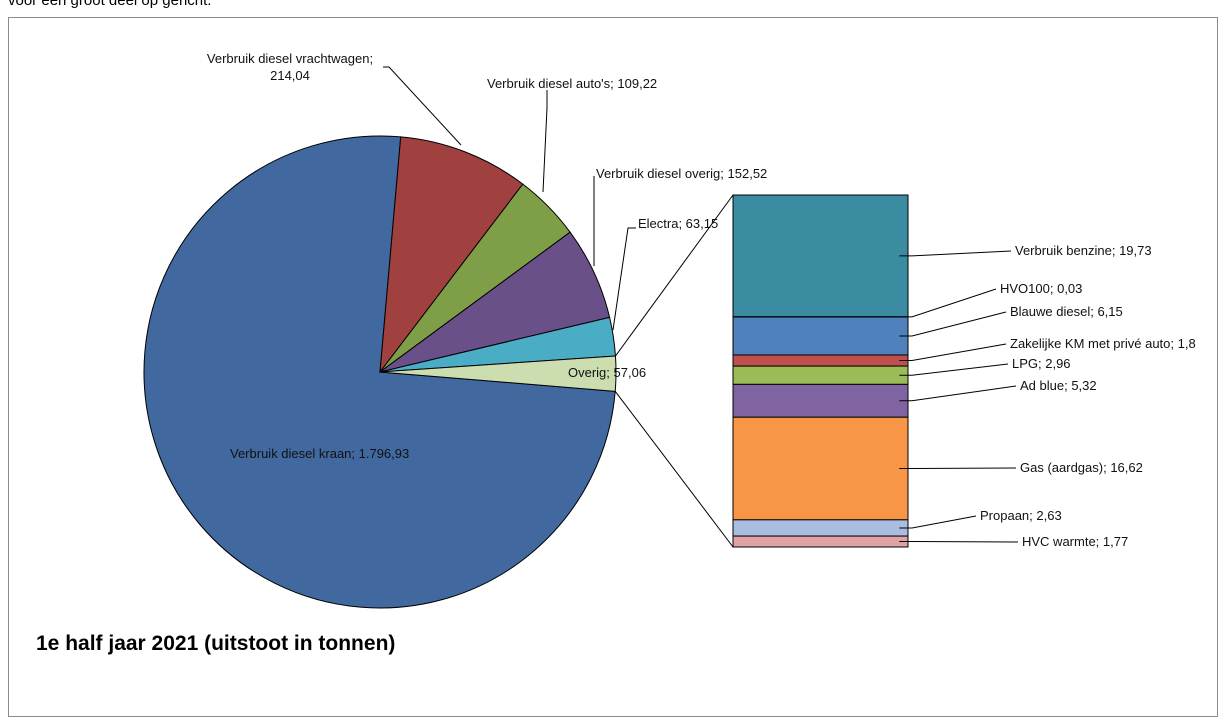 The height and width of the screenshot is (717, 1220). What do you see at coordinates (607, 372) in the screenshot?
I see `pie-slice-label: Overig; 57,06` at bounding box center [607, 372].